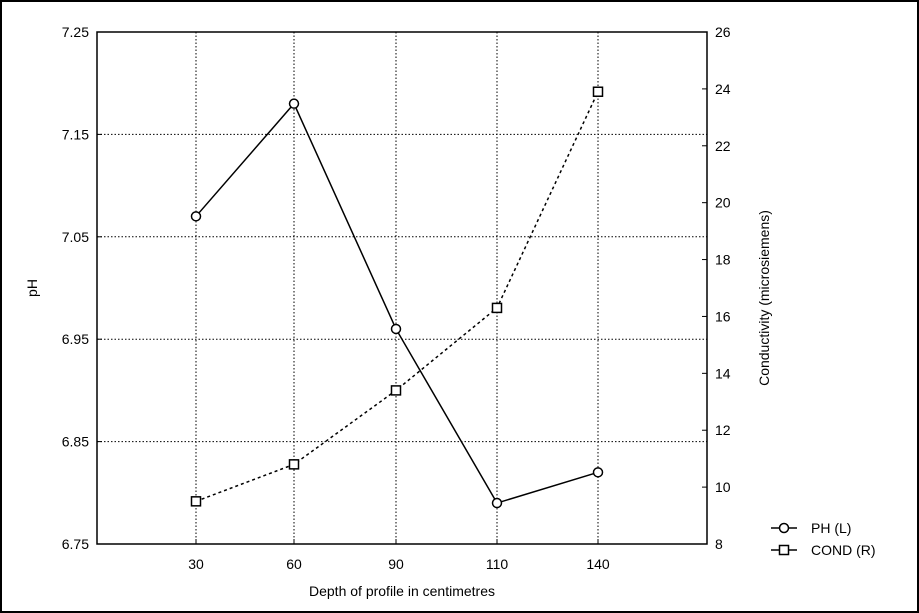 This screenshot has width=919, height=613. What do you see at coordinates (196, 564) in the screenshot?
I see `x-tick-label: 30` at bounding box center [196, 564].